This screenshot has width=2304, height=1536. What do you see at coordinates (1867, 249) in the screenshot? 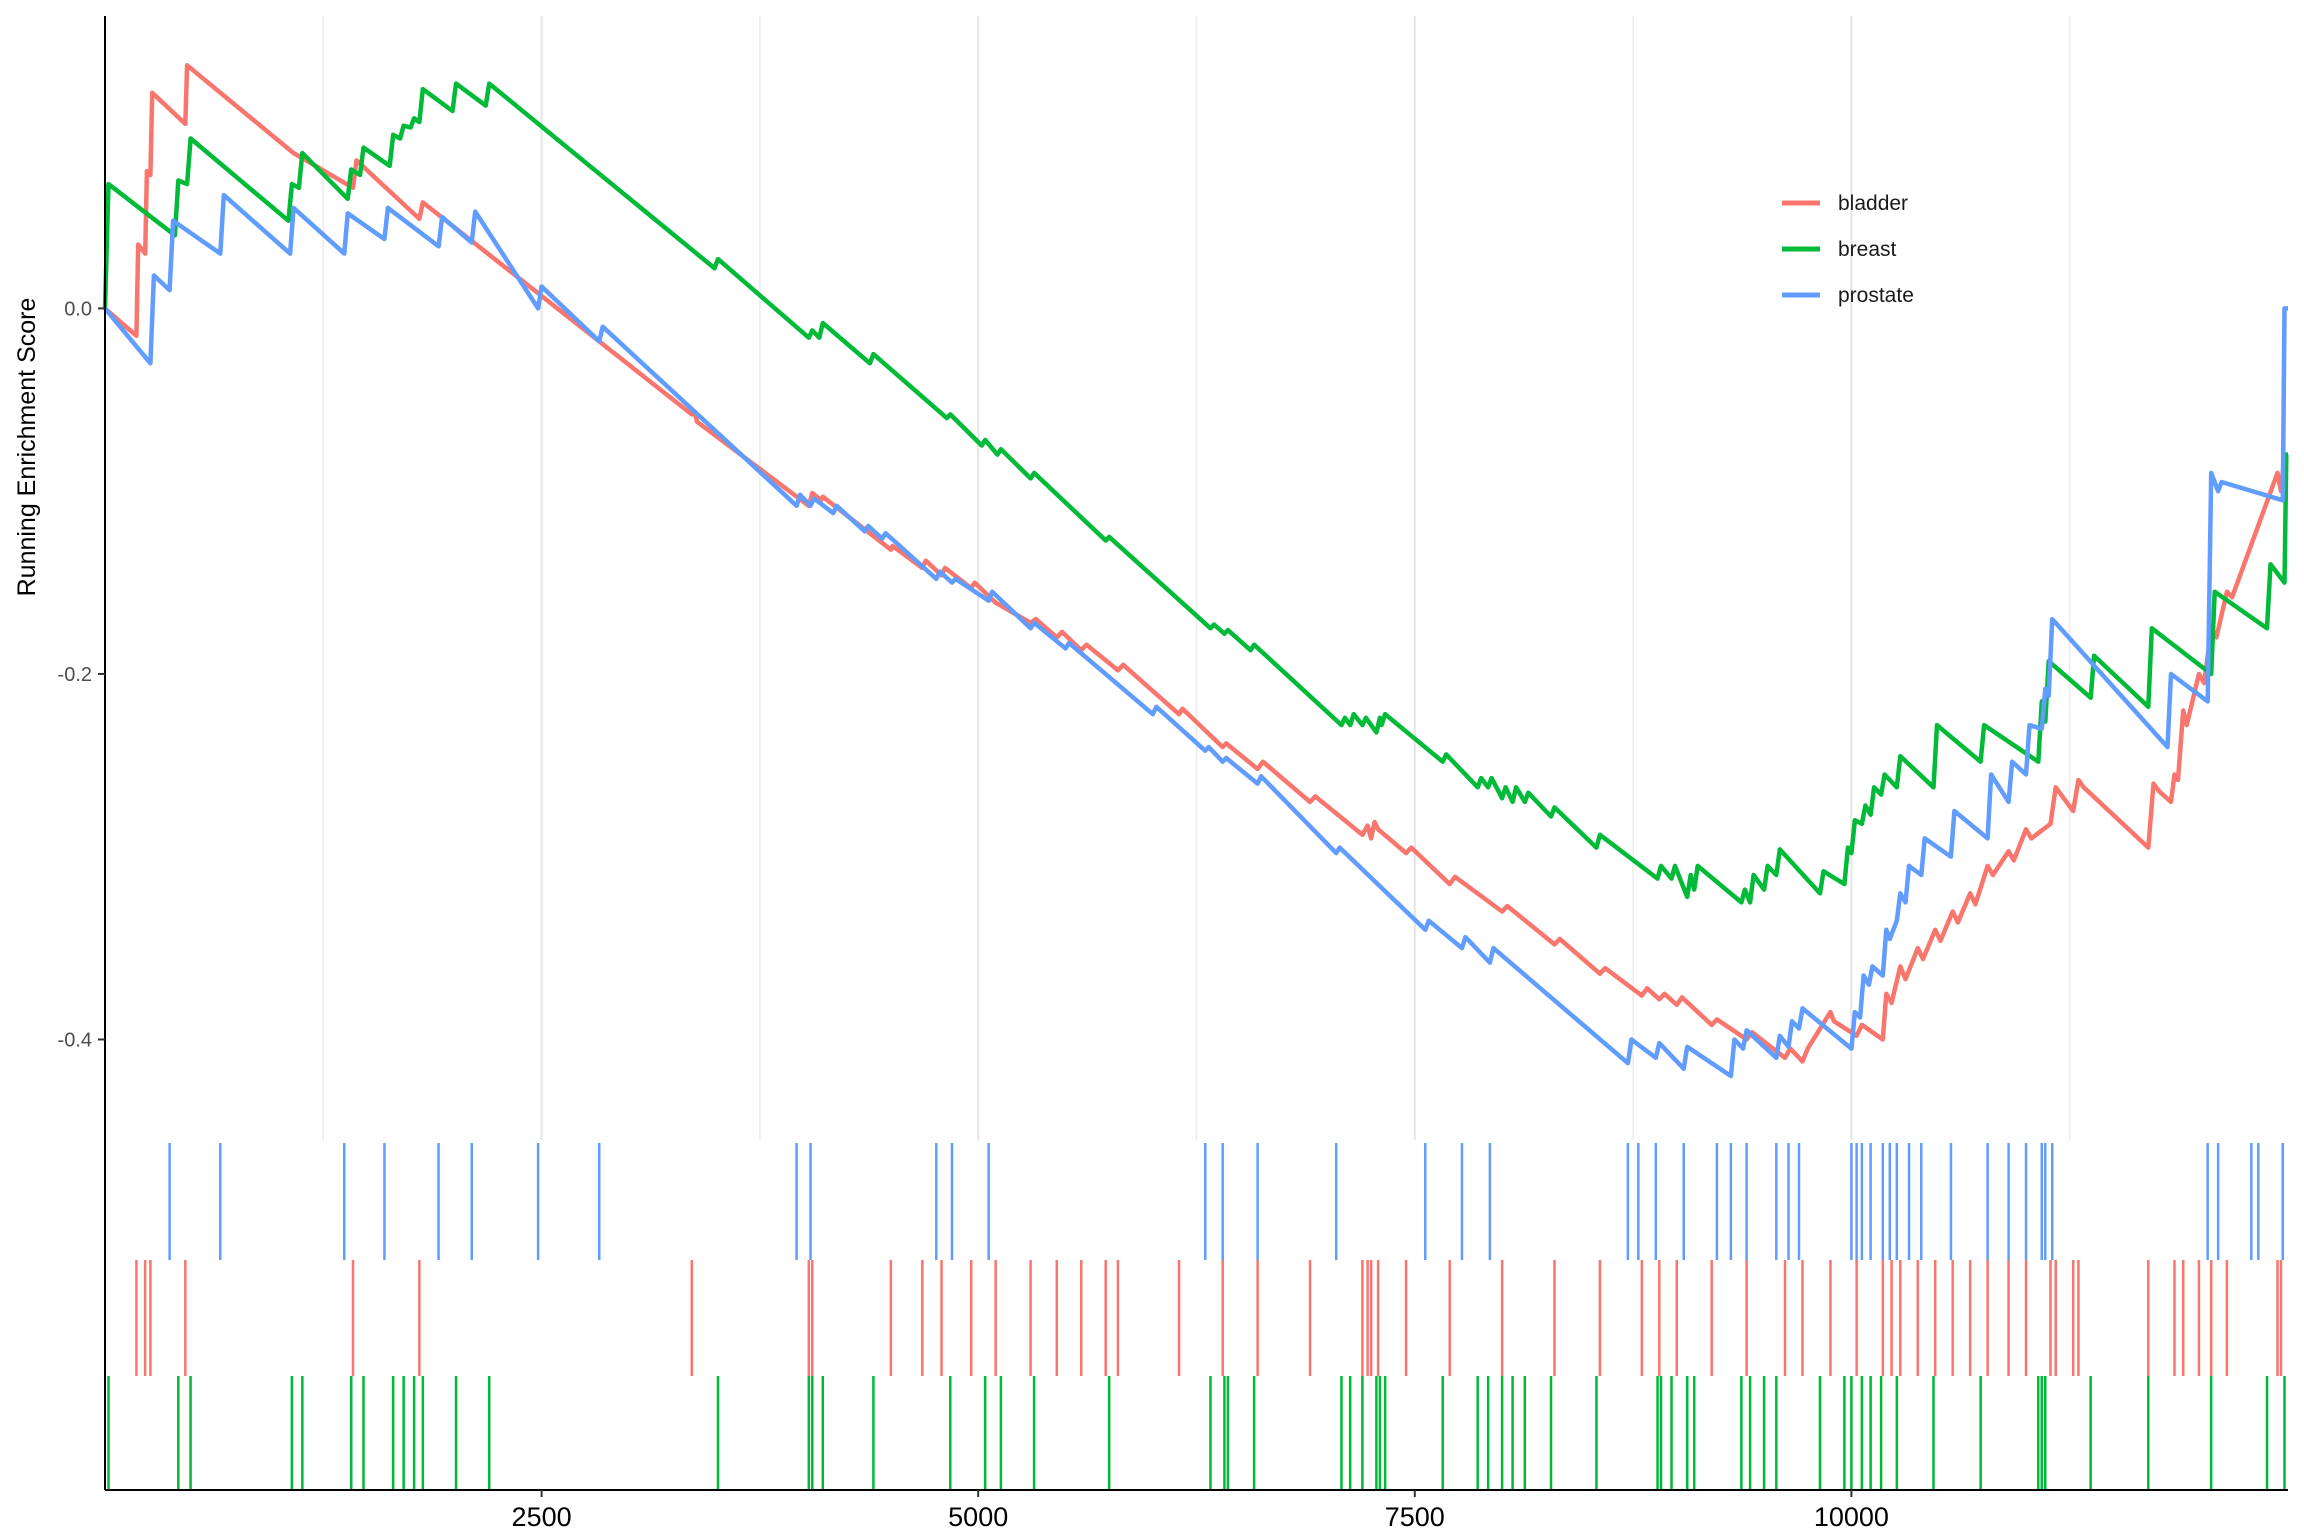
I see `legend-label-breast: breast` at bounding box center [1867, 249].